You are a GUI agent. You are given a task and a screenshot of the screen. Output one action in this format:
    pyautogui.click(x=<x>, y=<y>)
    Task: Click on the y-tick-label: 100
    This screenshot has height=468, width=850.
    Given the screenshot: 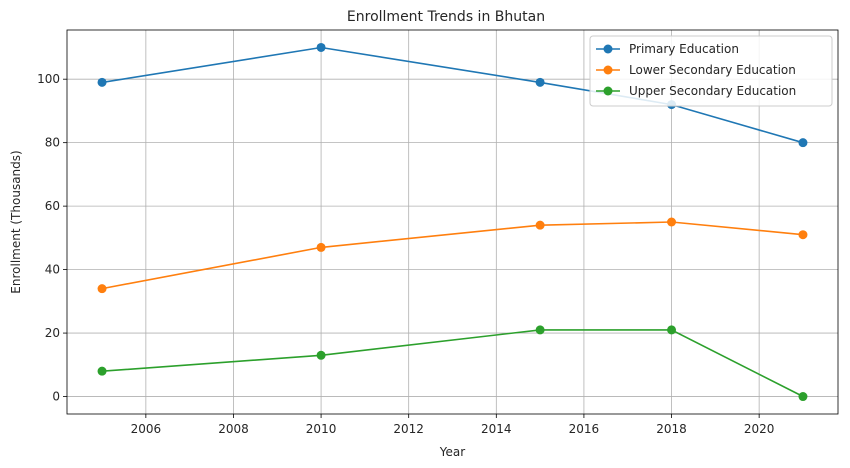 What is the action you would take?
    pyautogui.click(x=48, y=79)
    